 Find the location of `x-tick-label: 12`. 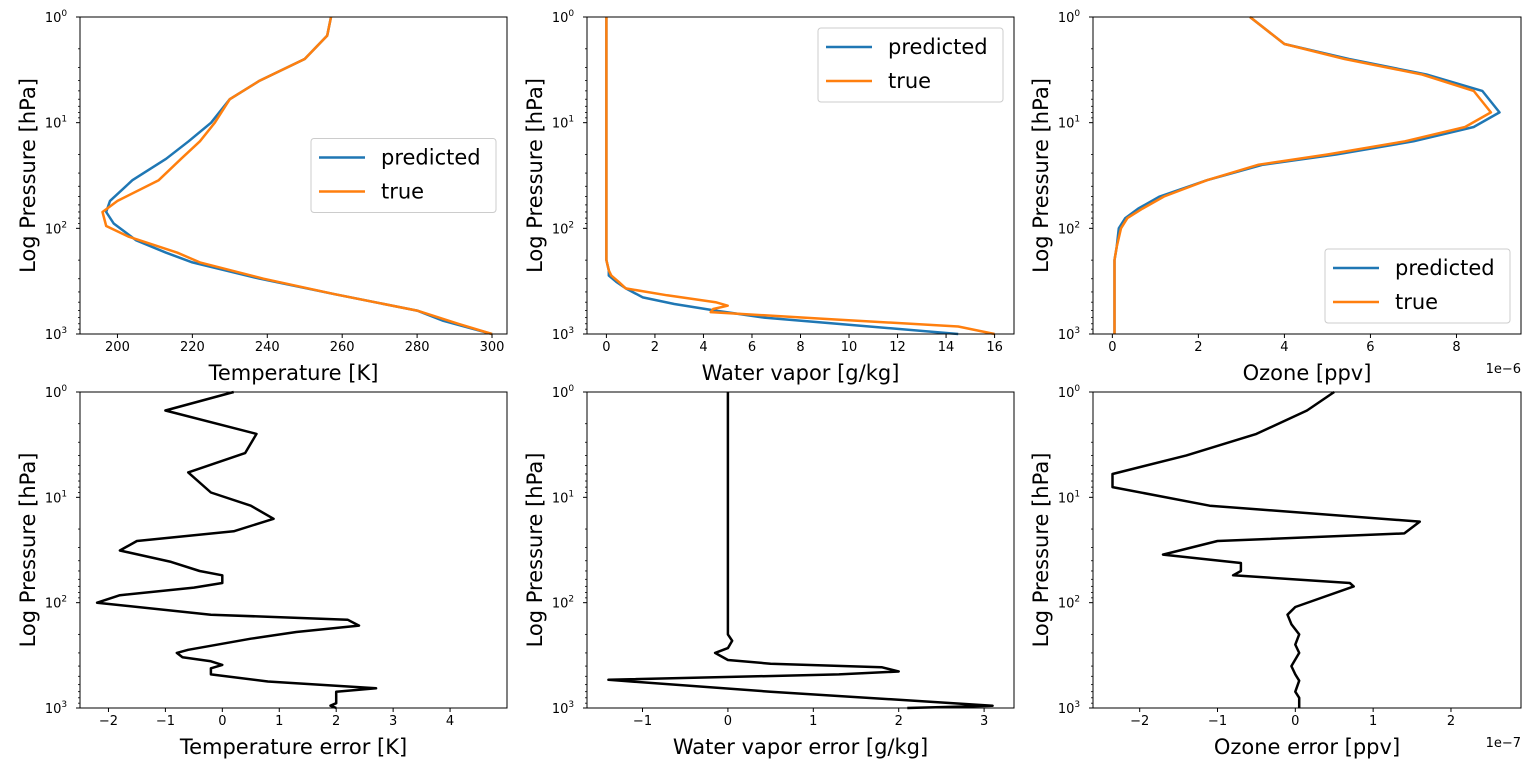

x-tick-label: 12 is located at coordinates (897, 347).